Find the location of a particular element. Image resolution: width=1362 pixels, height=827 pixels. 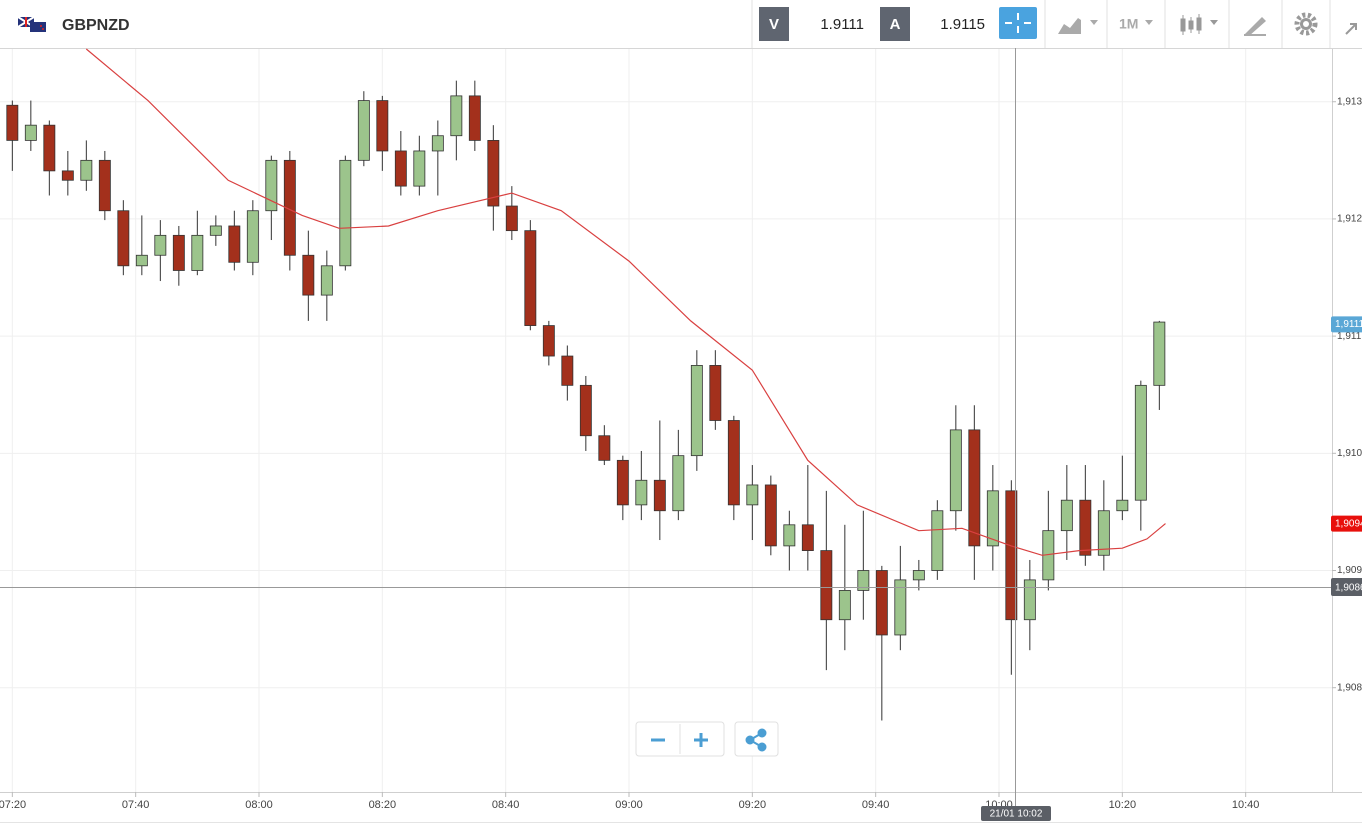

x-tick-label: 09:00 is located at coordinates (629, 805).